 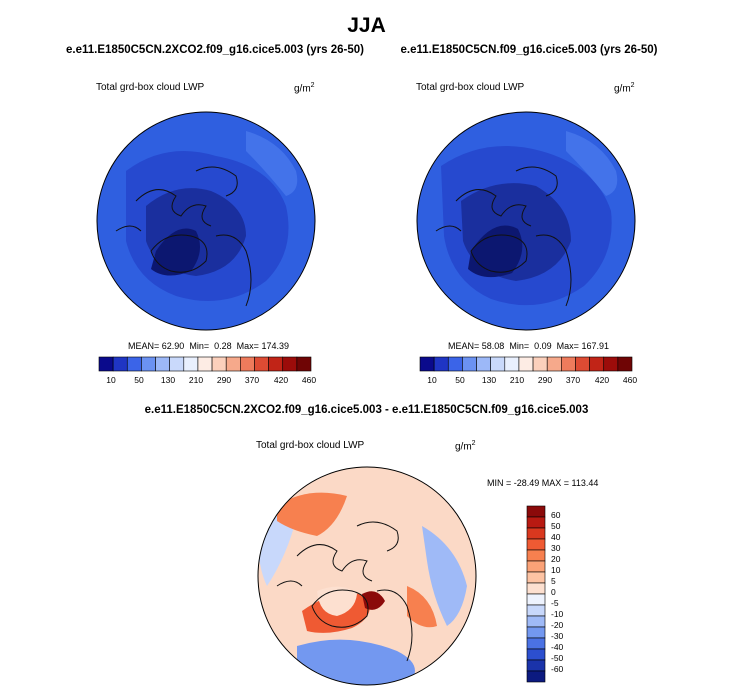 I want to click on panel3-tick-label: -10, so click(x=557, y=614).